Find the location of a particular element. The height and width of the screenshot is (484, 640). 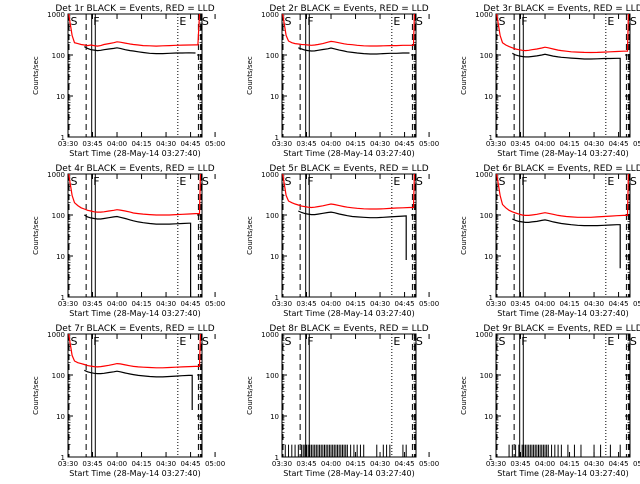

plot-title: Det 2r BLACK = Events, RED = LLD is located at coordinates (348, 9).